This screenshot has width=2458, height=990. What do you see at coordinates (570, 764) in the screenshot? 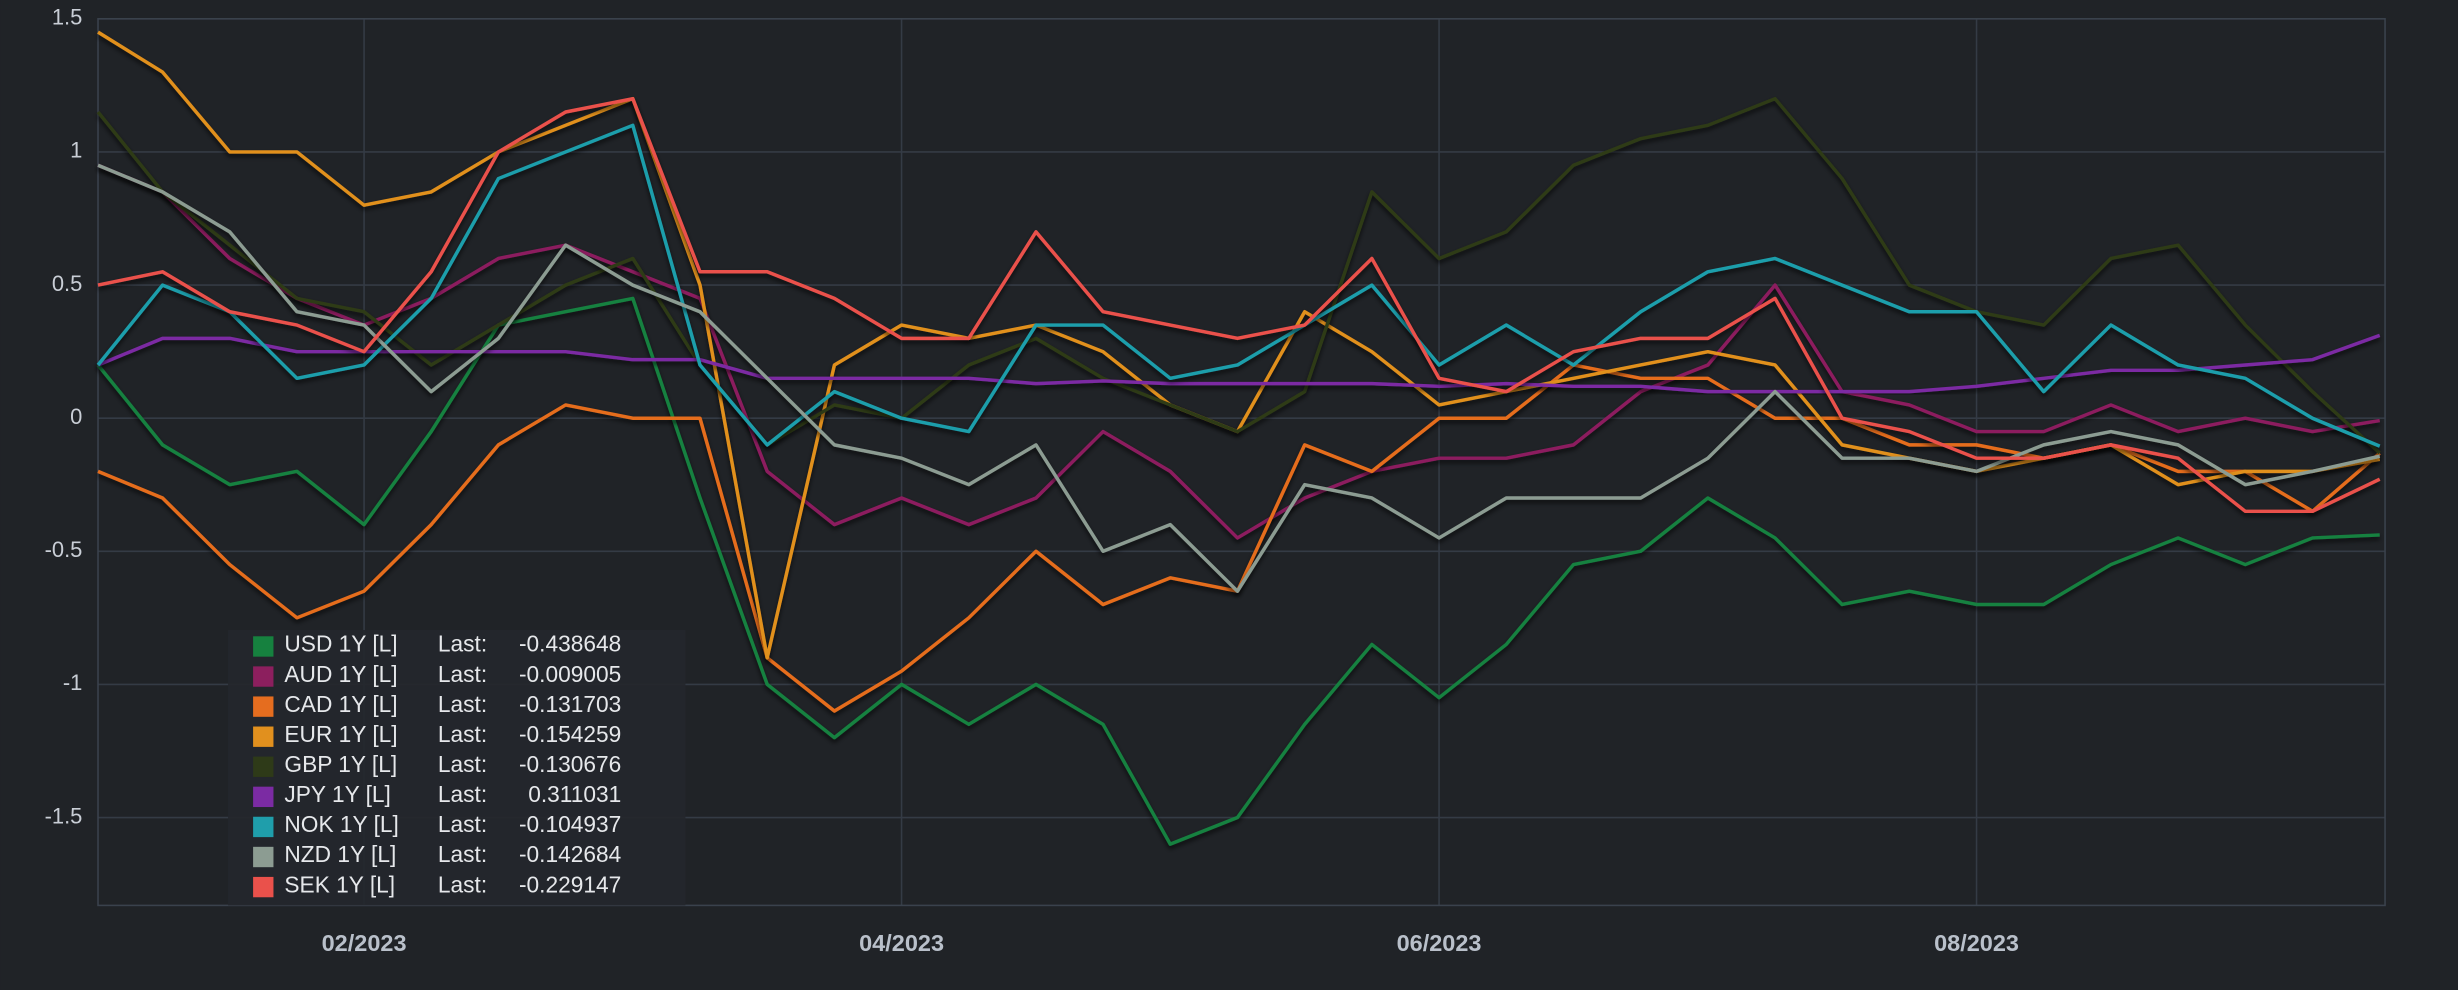
I see `legend-last-value: -0.130676` at bounding box center [570, 764].